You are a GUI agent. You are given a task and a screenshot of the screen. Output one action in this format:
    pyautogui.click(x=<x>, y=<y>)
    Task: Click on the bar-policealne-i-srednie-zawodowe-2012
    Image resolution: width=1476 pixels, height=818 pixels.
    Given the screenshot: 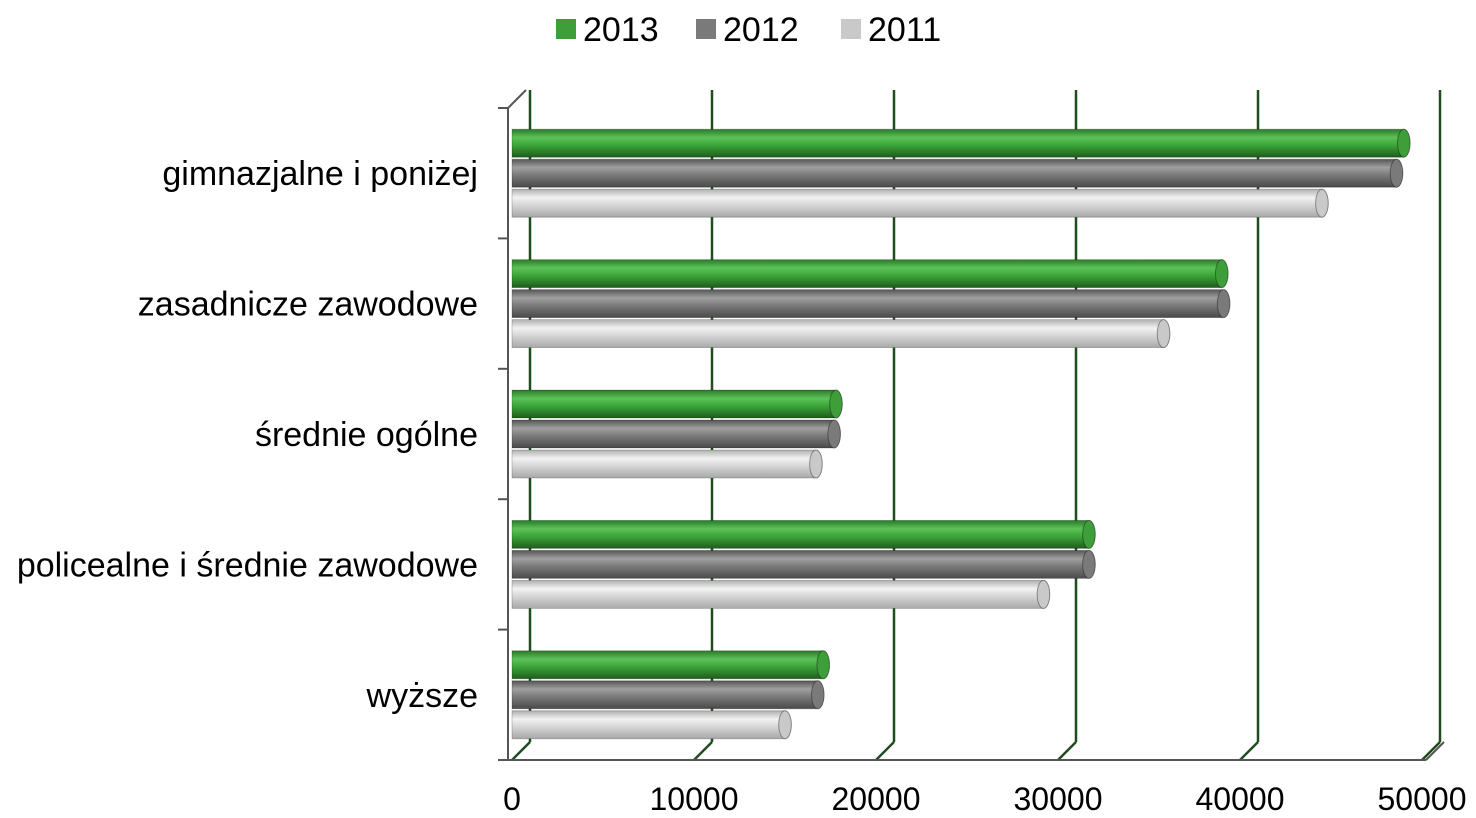 What is the action you would take?
    pyautogui.click(x=803, y=564)
    